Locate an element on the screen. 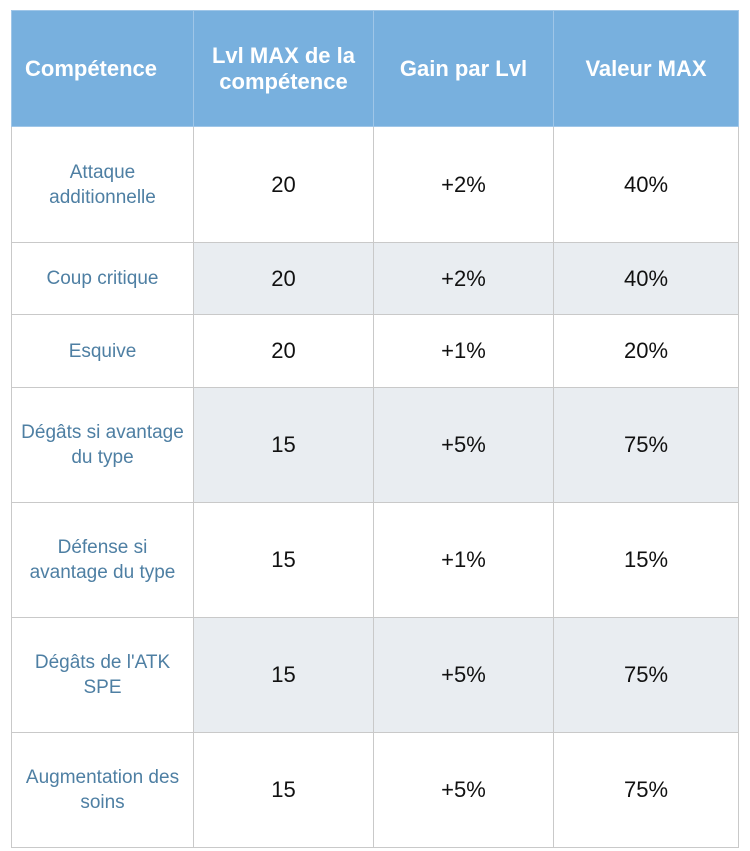 This screenshot has height=851, width=750. skill-name: Coup critique is located at coordinates (102, 278).